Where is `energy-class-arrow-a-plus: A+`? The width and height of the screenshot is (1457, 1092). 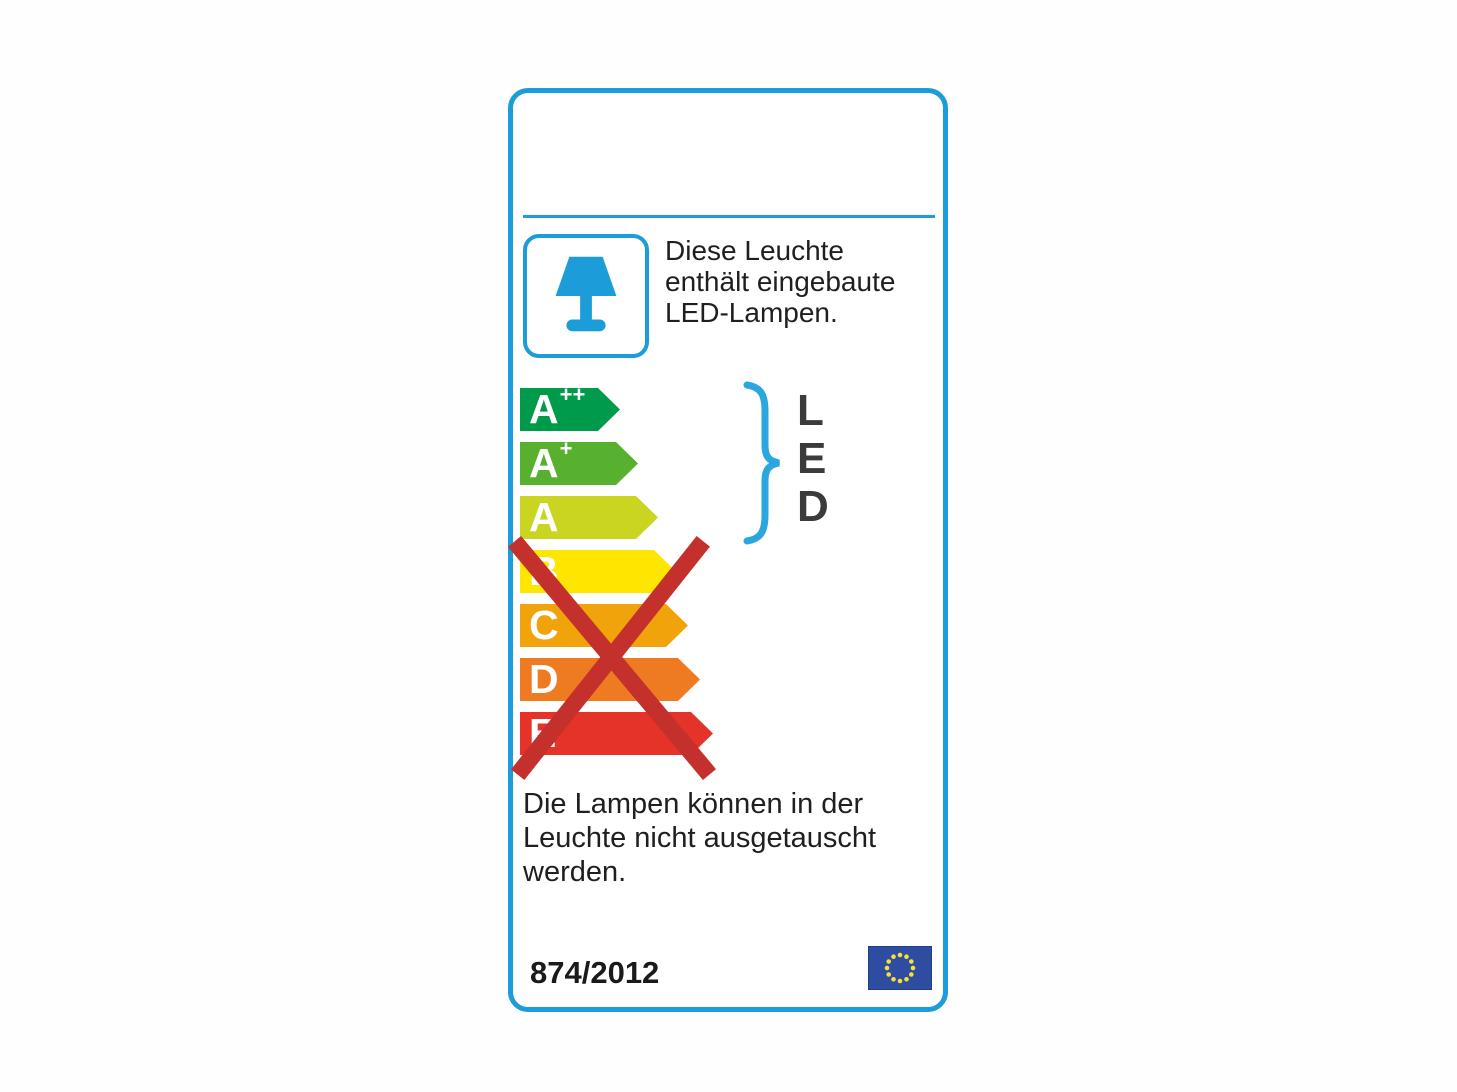
energy-class-arrow-a-plus: A+ is located at coordinates (579, 463).